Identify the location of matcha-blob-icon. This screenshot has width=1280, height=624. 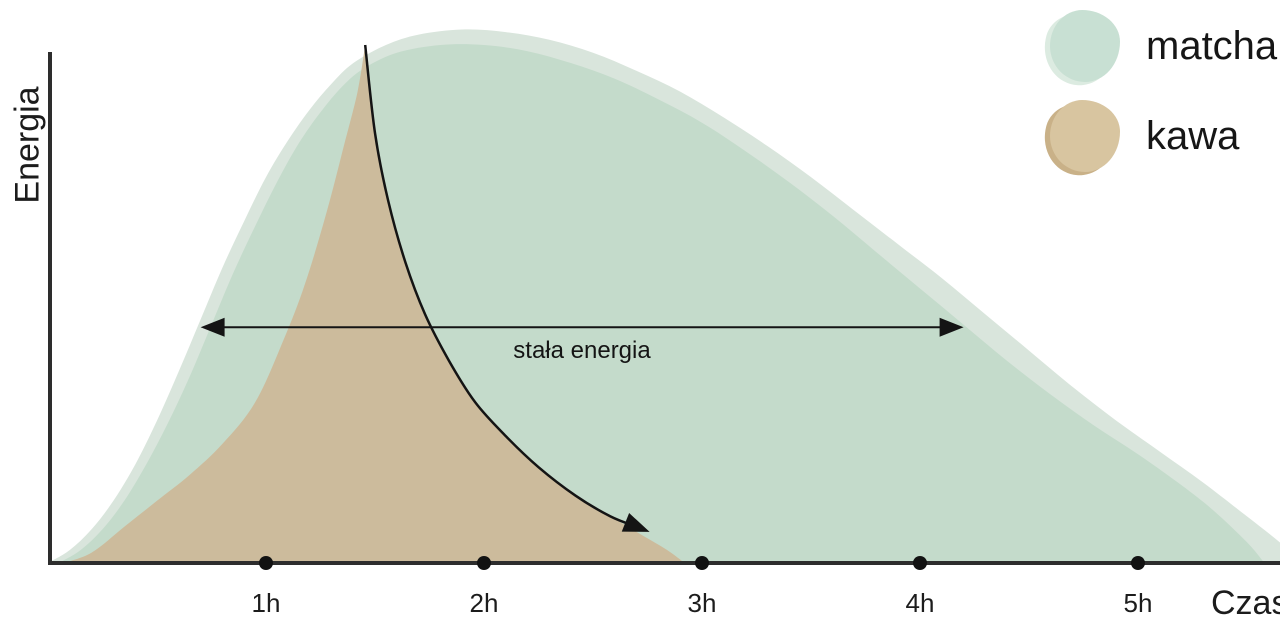
(1079, 49).